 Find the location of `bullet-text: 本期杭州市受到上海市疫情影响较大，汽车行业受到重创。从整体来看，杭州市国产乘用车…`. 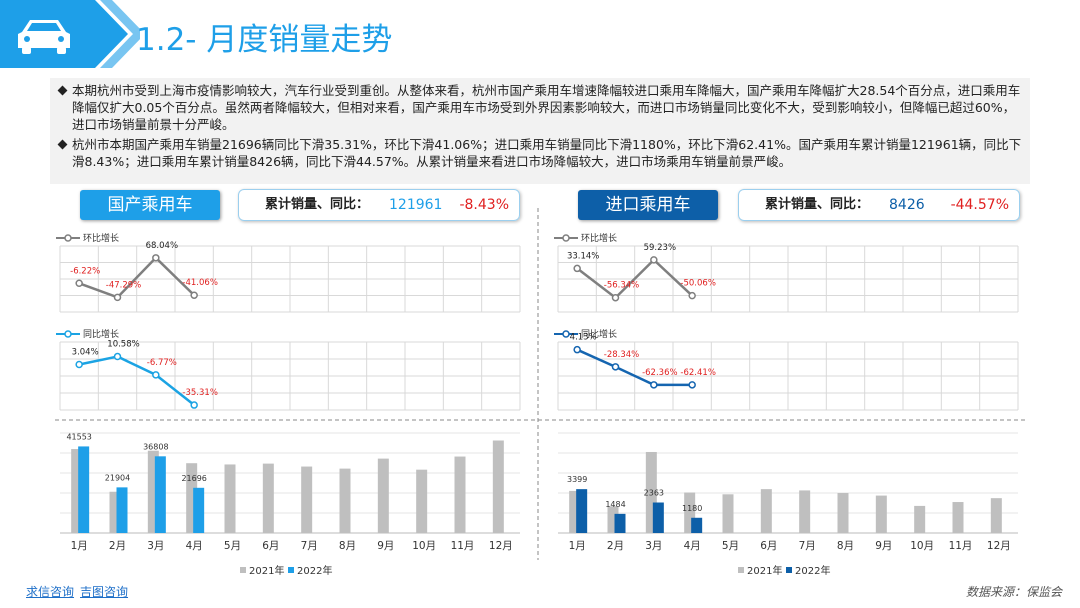

bullet-text: 本期杭州市受到上海市疫情影响较大，汽车行业受到重创。从整体来看，杭州市国产乘用车… is located at coordinates (540, 107).